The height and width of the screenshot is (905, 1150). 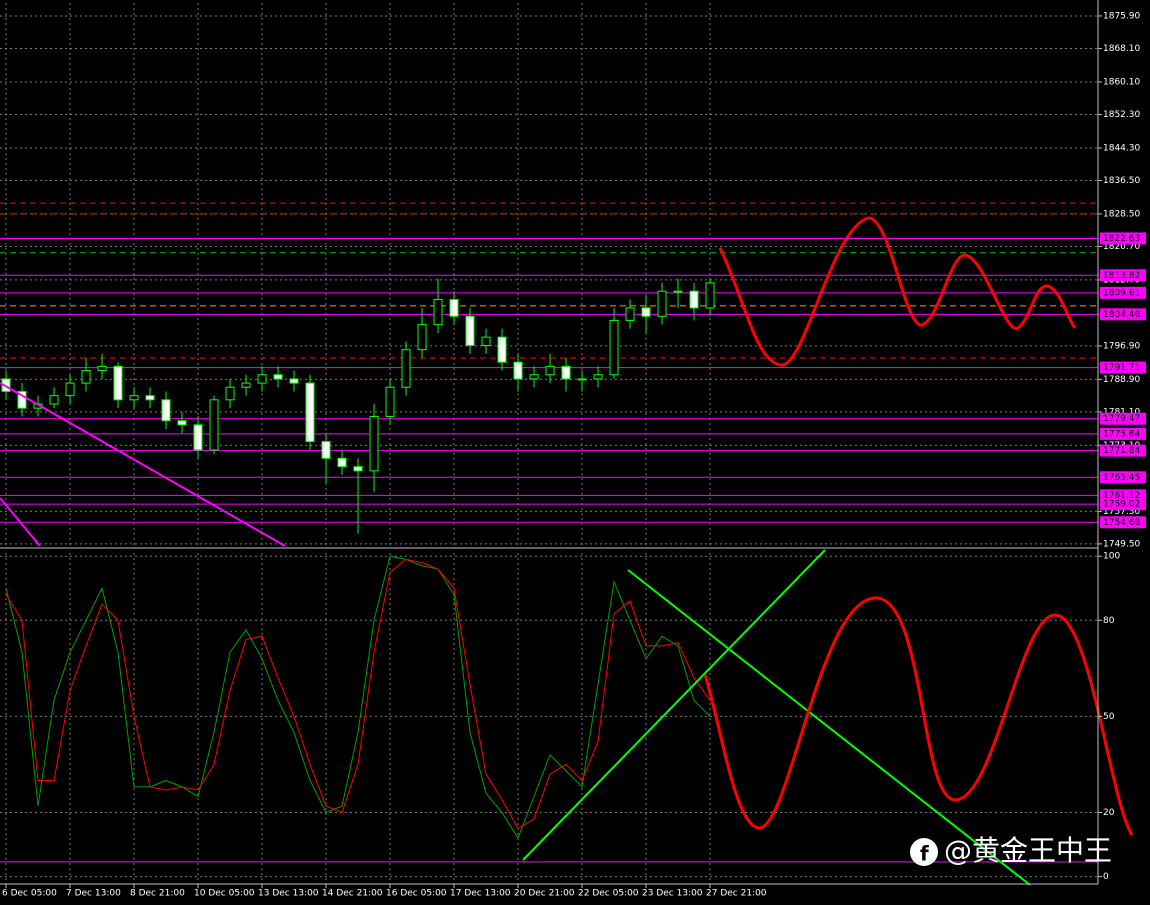 I want to click on x-tick-label: 27 Dec 21:00, so click(x=736, y=894).